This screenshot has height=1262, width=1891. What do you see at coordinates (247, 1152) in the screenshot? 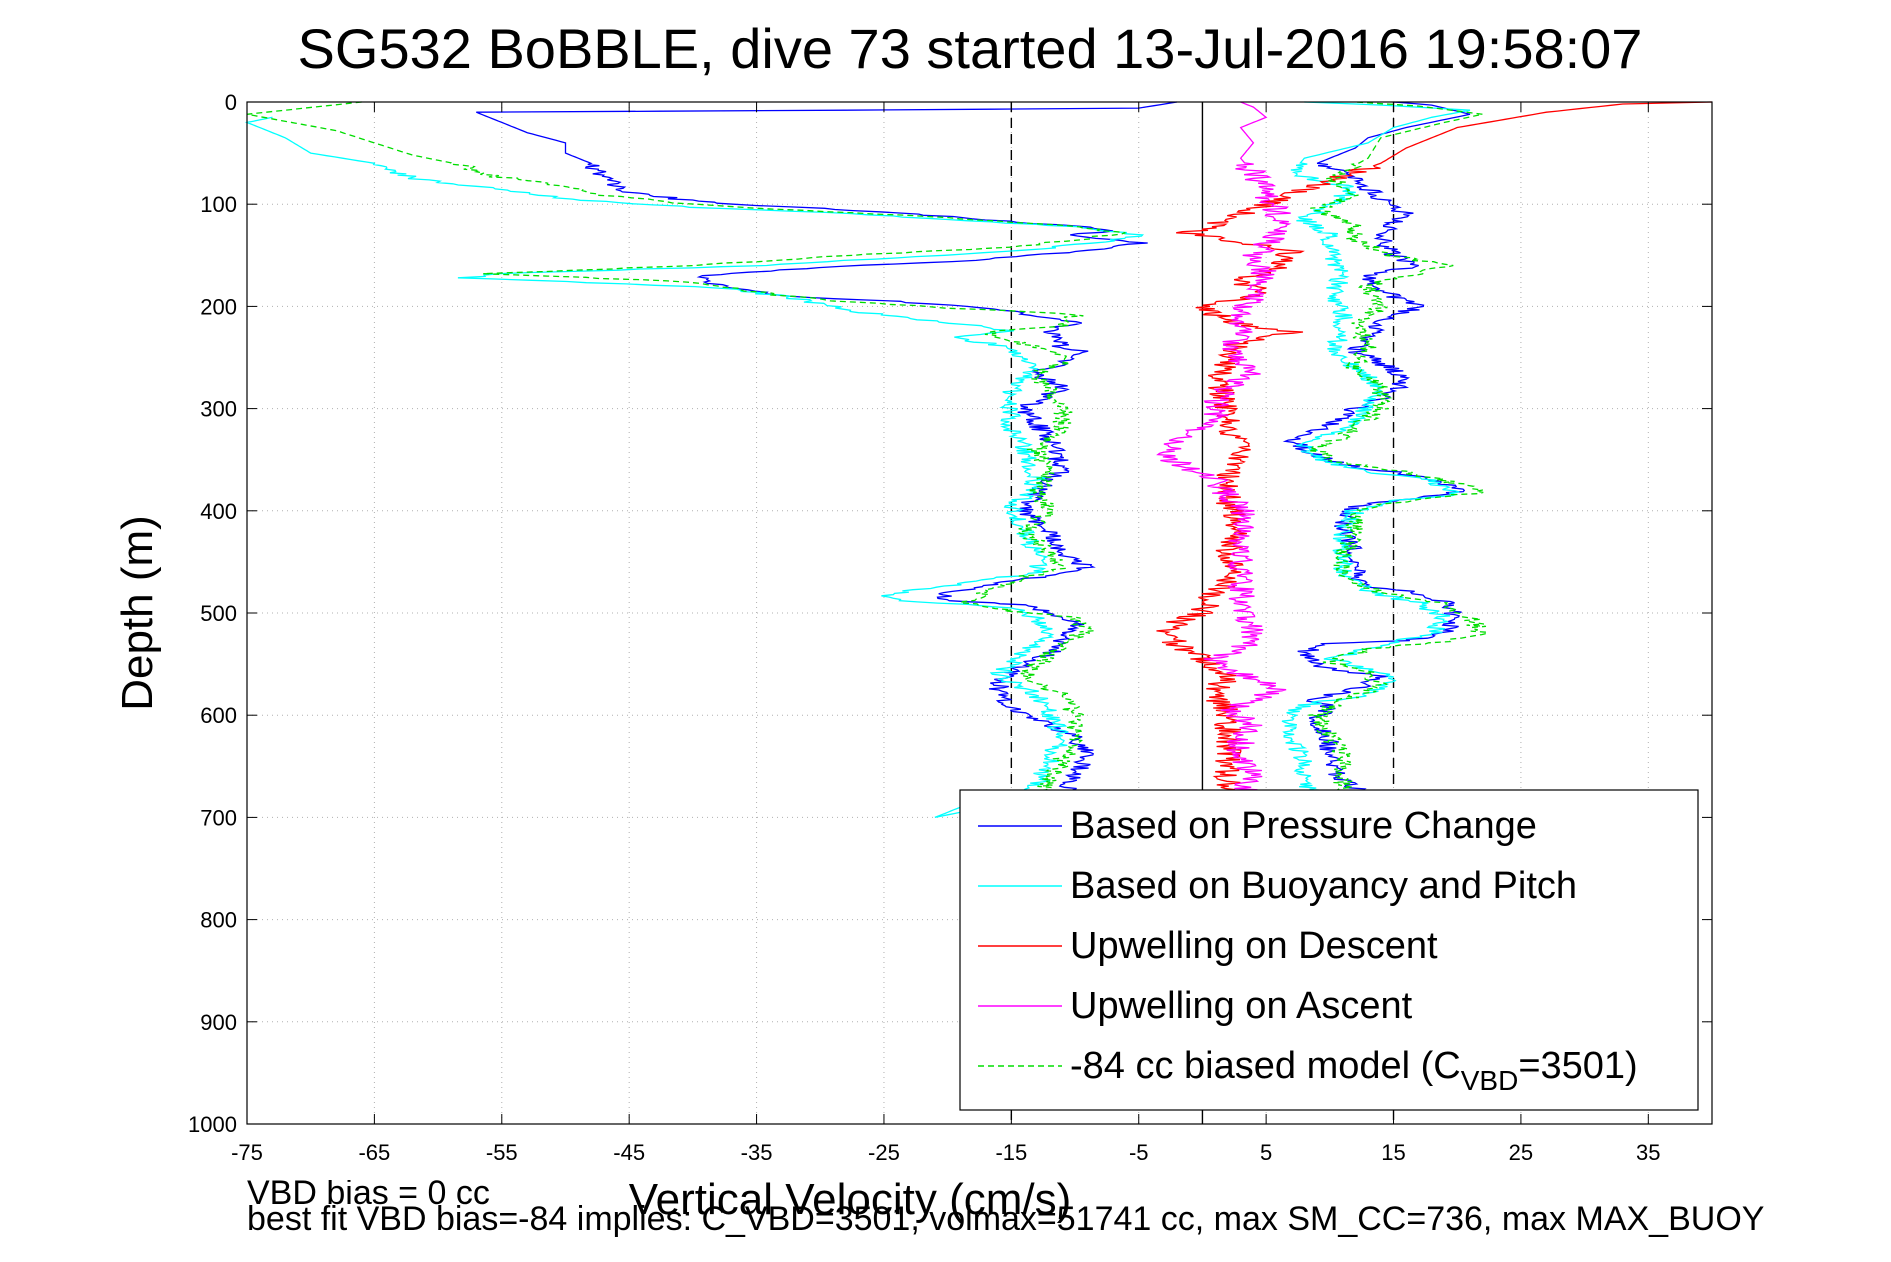
I see `x-tick-label: -75` at bounding box center [247, 1152].